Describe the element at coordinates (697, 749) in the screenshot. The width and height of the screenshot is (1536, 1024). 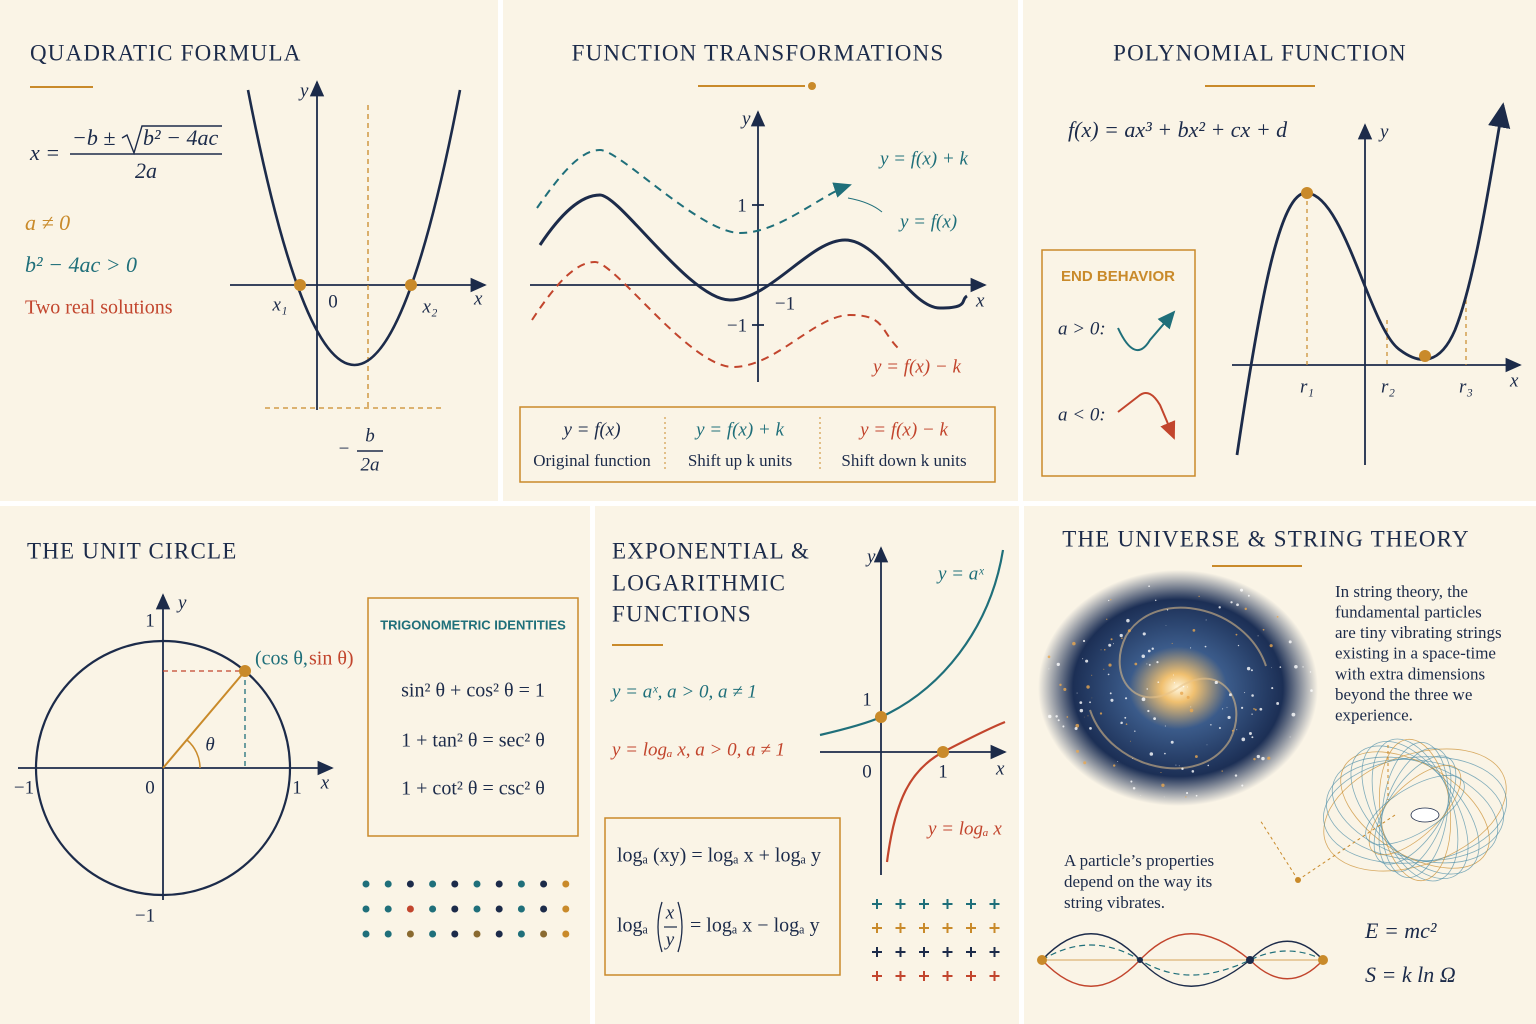
I see `label: y = logₐ x, a > 0, a ≠ 1` at that location.